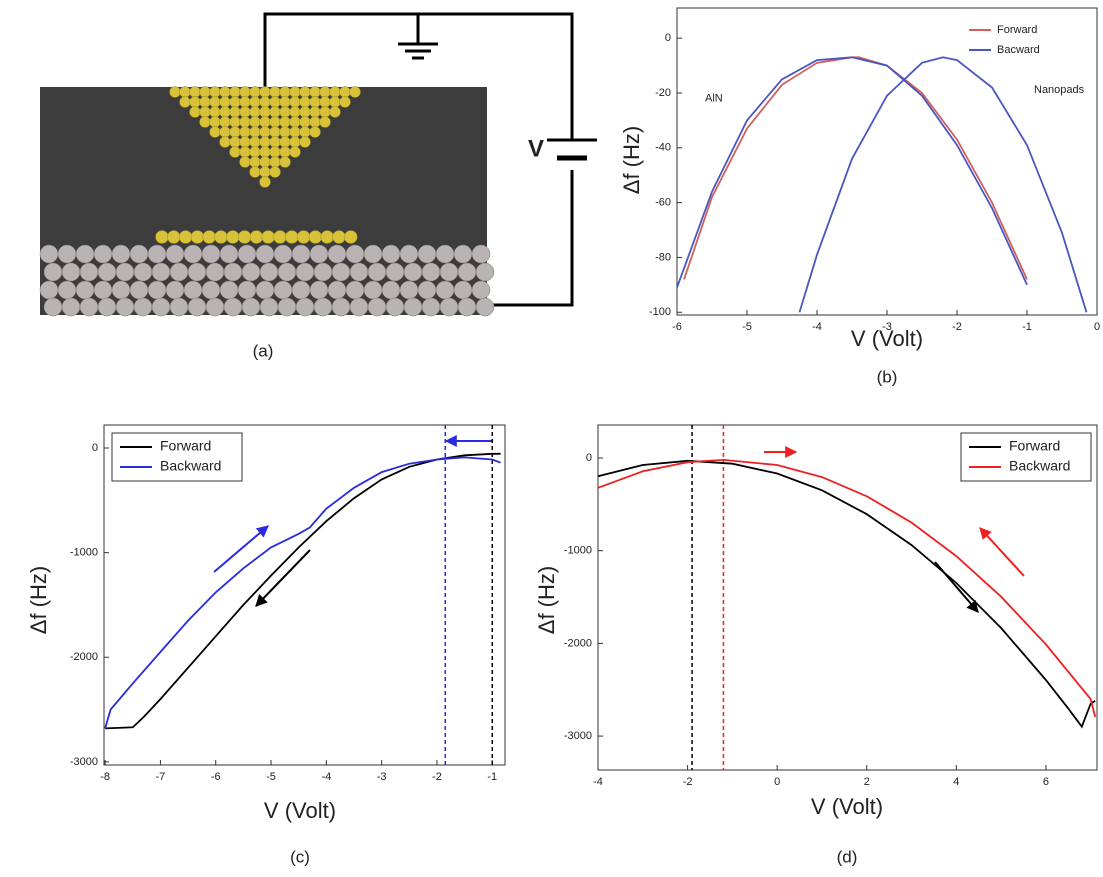  I want to click on y-tick-label: -40, so click(663, 148).